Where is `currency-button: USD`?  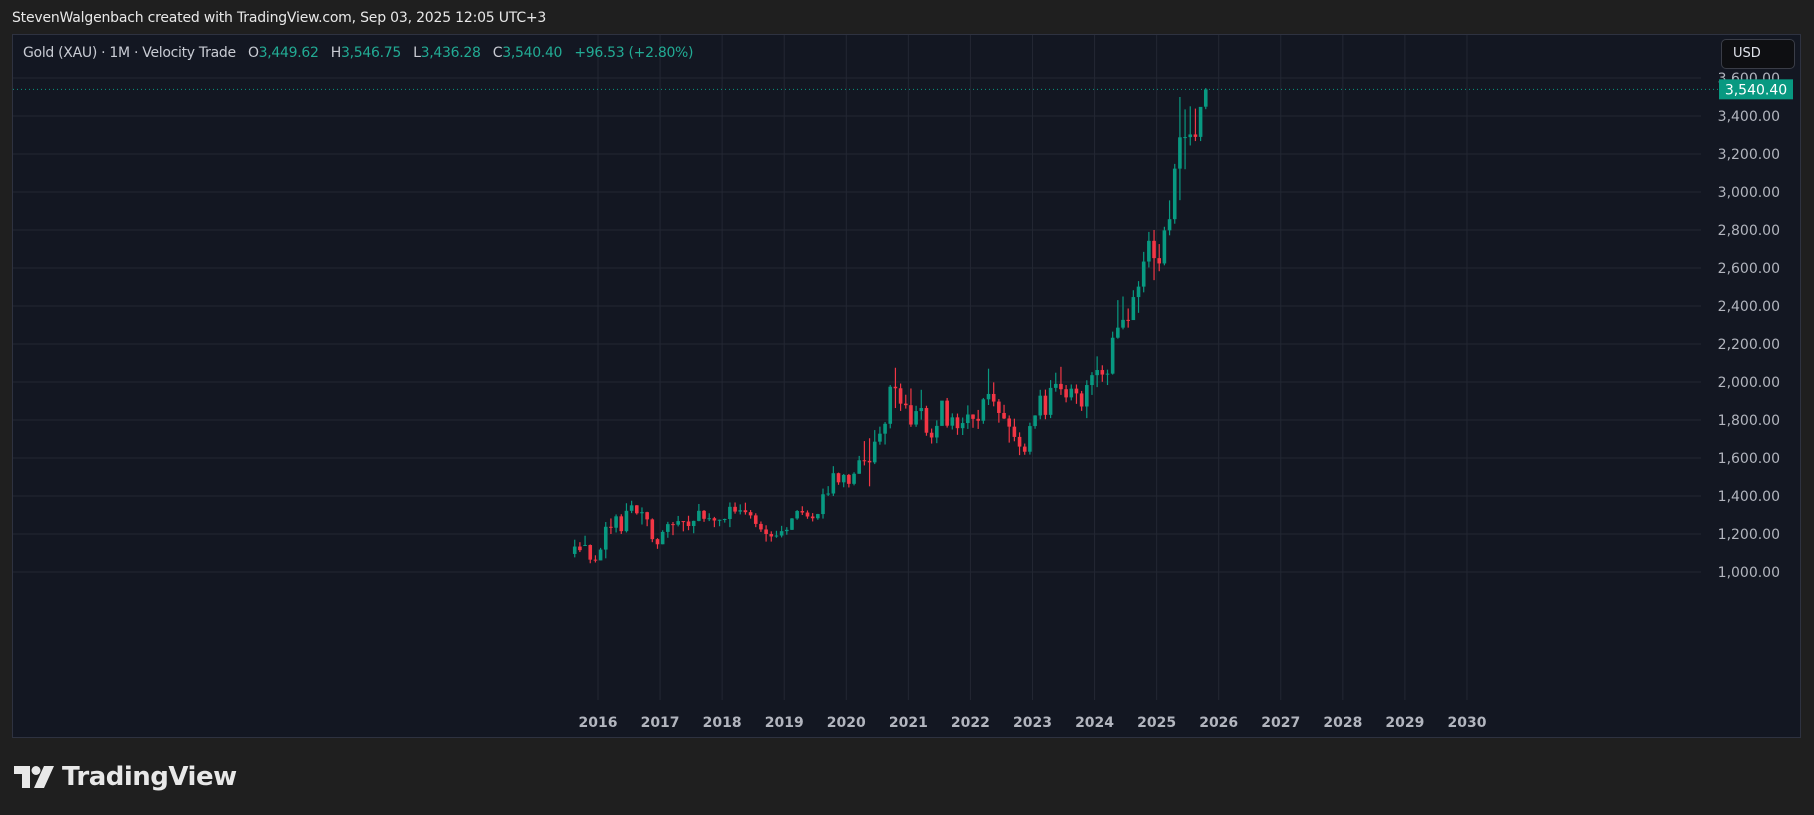 currency-button: USD is located at coordinates (1758, 54).